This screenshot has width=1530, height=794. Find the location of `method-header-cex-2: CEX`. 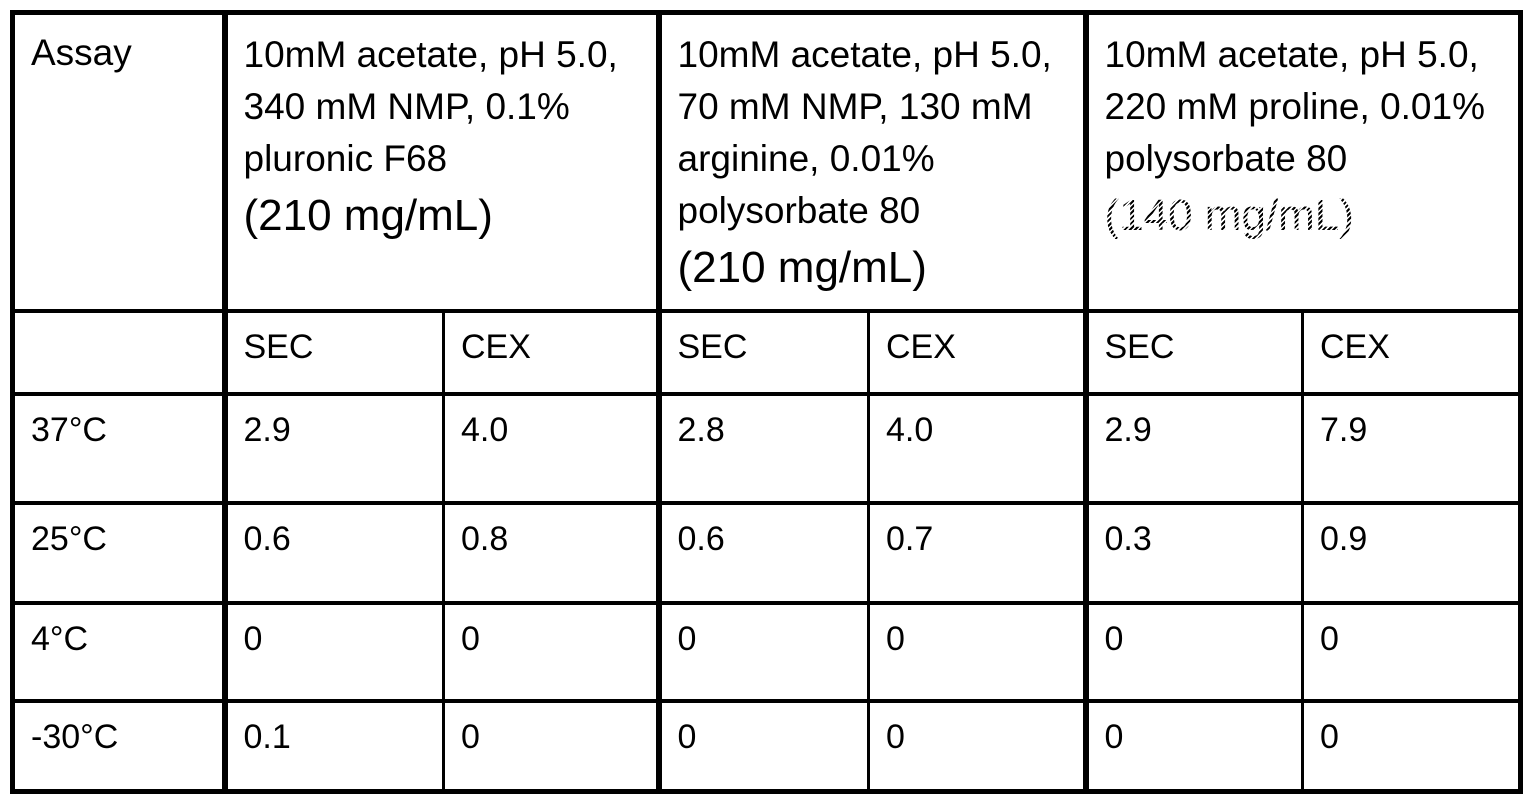

method-header-cex-2: CEX is located at coordinates (977, 352).